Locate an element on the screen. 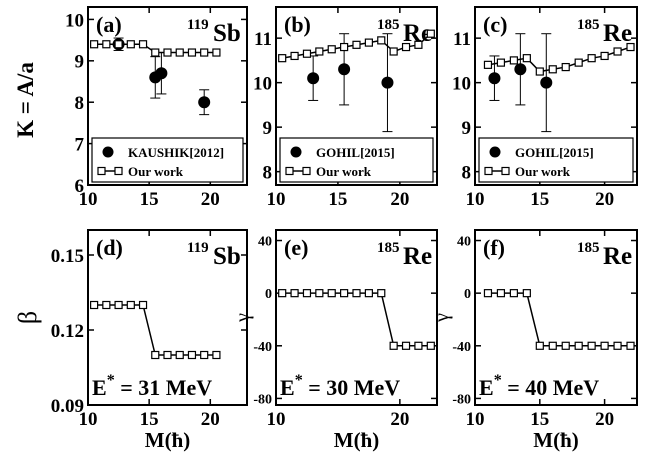 The height and width of the screenshot is (460, 659). legend: GOHIL[2015] Our work is located at coordinates (556, 160).